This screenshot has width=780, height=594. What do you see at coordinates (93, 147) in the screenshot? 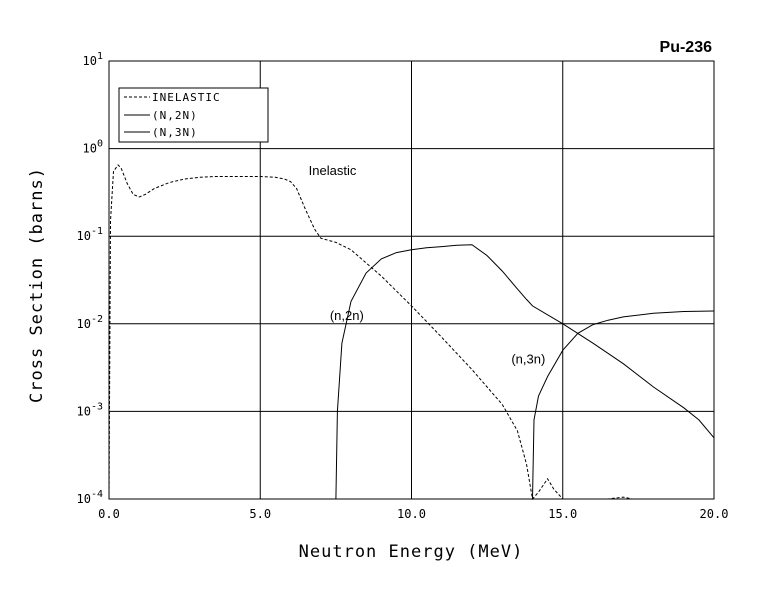
I see `y-tick-label: 10⁰` at bounding box center [93, 147].